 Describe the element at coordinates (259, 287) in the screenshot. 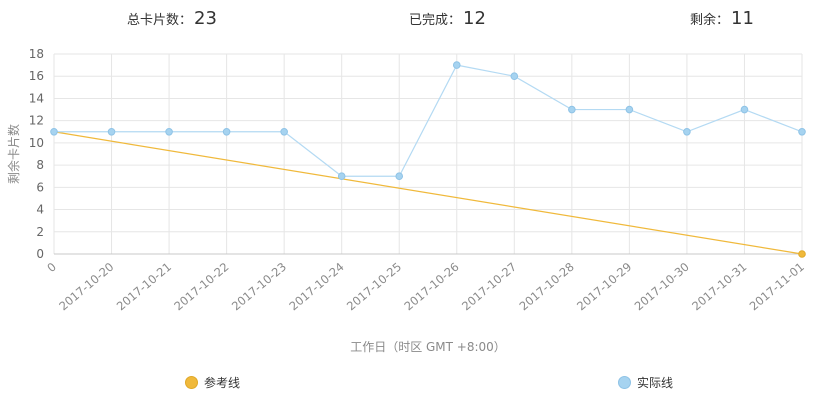

I see `x-tick-label: 2017-10-23` at that location.